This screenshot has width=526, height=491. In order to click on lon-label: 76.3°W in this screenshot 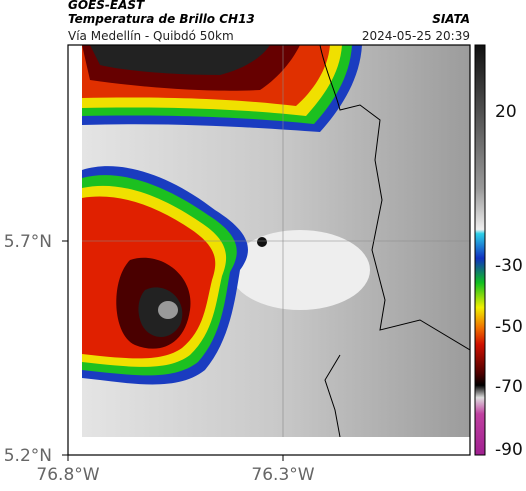, I will do `click(282, 475)`.